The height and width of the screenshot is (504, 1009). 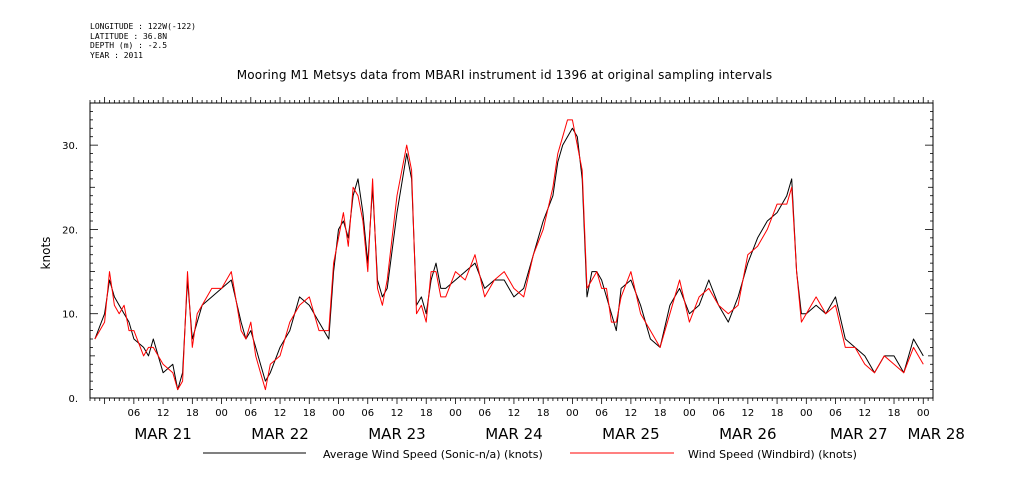 What do you see at coordinates (116, 55) in the screenshot?
I see `year-label: YEAR : 2011` at bounding box center [116, 55].